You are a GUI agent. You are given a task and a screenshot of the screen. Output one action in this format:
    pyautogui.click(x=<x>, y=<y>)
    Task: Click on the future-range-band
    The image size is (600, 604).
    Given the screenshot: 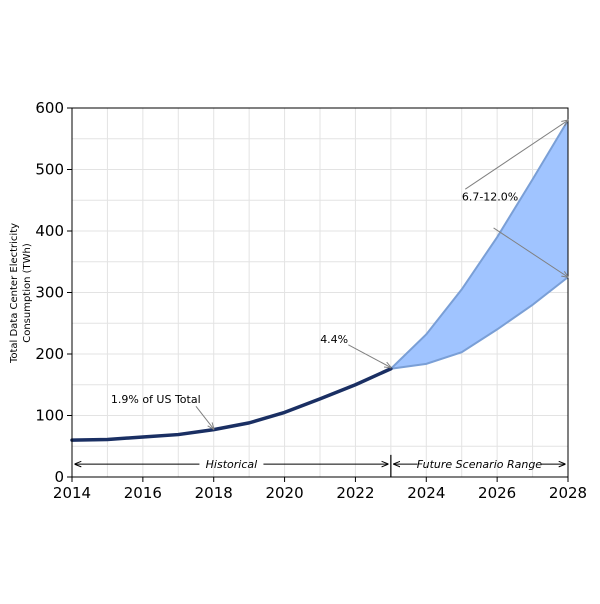 What is the action you would take?
    pyautogui.click(x=479, y=244)
    